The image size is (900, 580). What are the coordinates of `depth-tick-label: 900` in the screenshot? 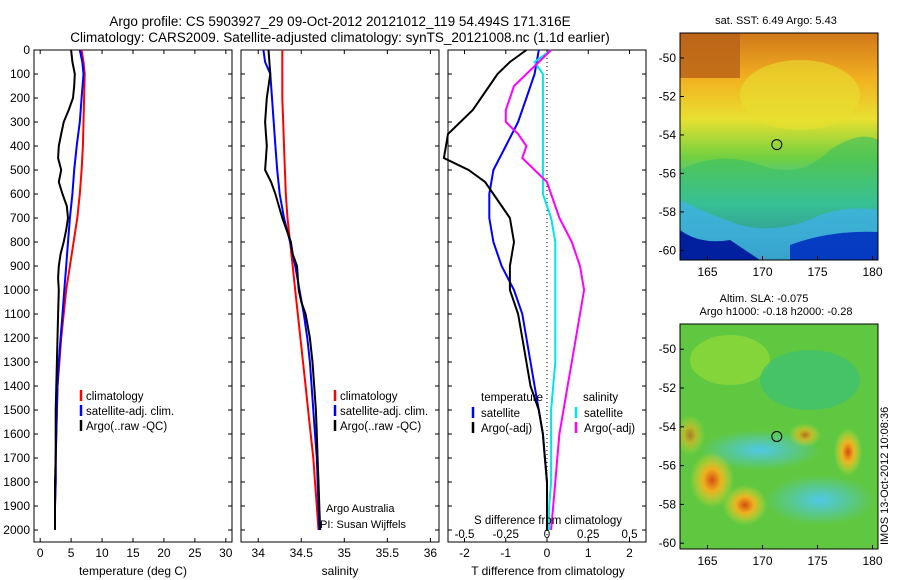 It's located at (20, 266).